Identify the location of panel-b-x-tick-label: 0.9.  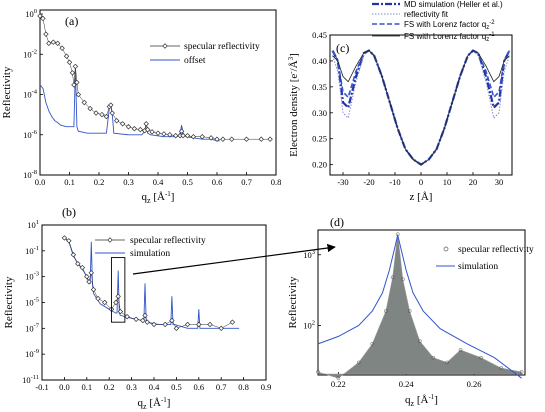
(266, 387).